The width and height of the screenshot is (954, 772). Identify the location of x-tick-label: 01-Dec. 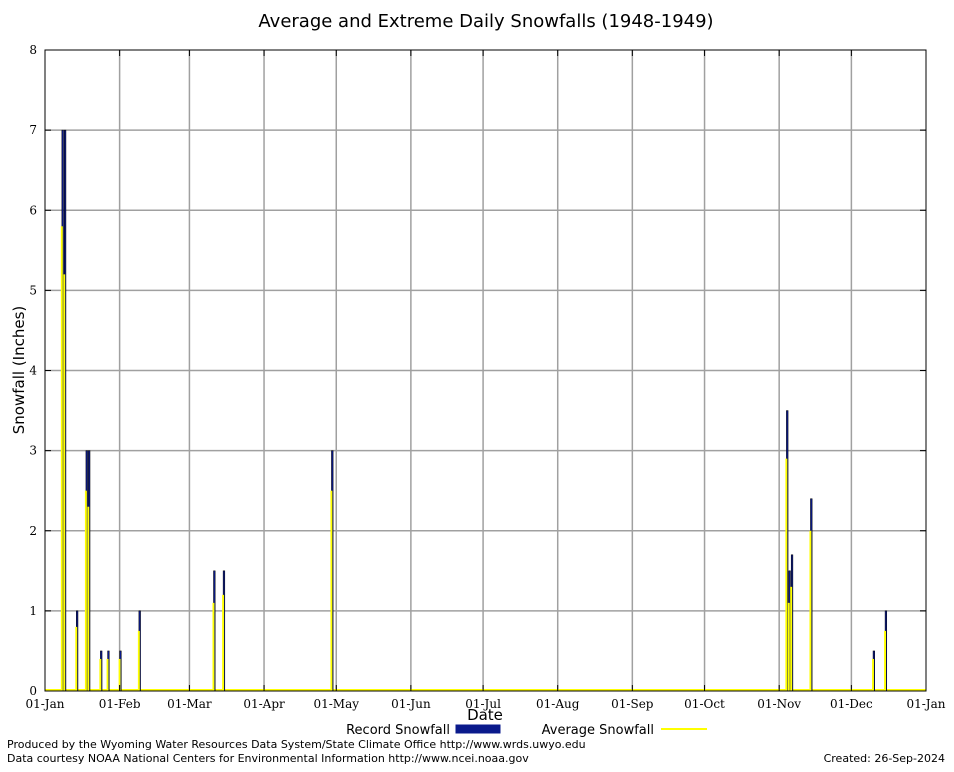
(851, 704).